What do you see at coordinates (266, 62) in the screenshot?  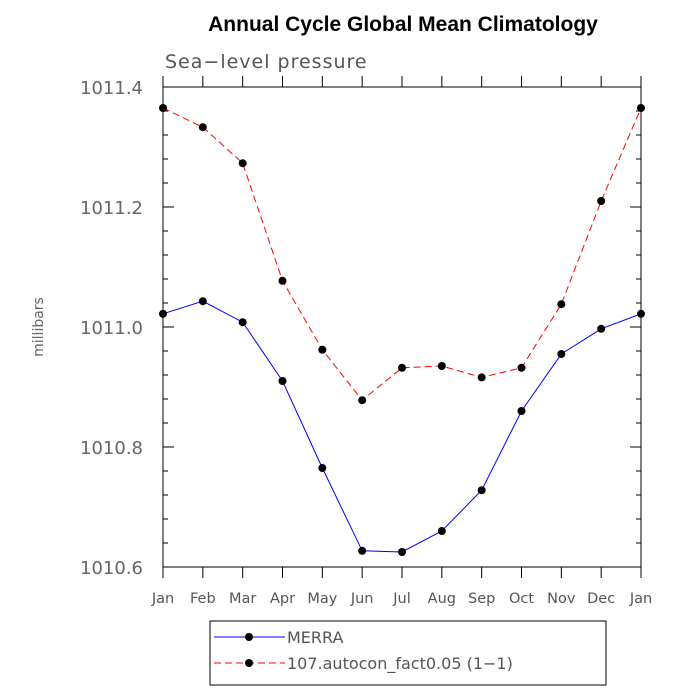 I see `chart-subtitle: Sea−level pressure` at bounding box center [266, 62].